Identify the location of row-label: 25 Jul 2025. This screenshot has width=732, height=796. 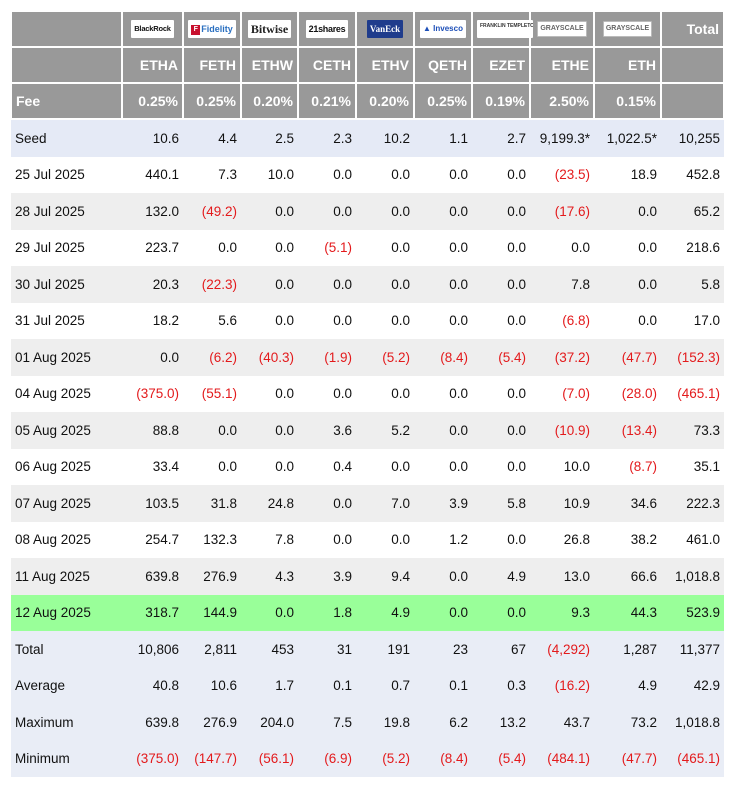
(50, 175).